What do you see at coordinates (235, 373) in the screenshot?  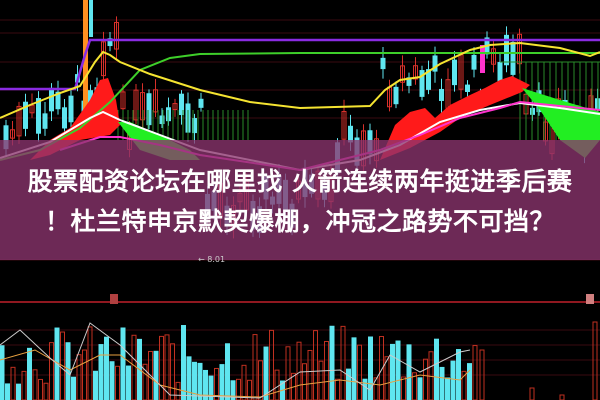 I see `volume-ma-line` at bounding box center [235, 373].